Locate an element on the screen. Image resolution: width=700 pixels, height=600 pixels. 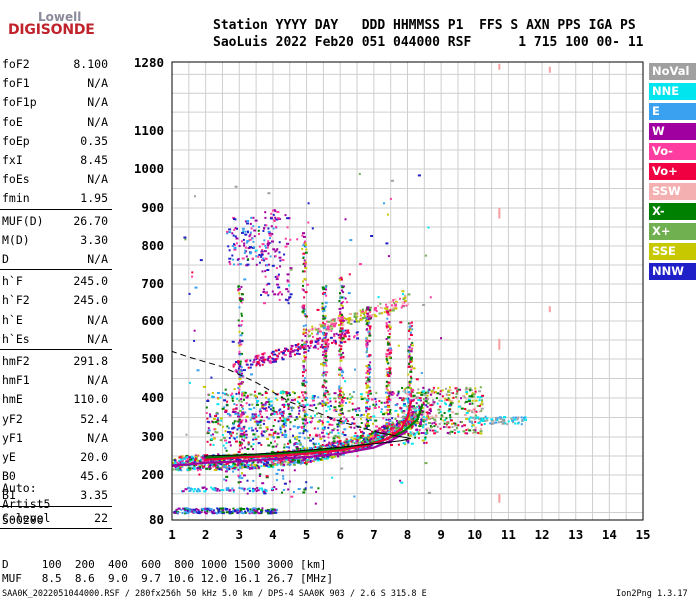
profile-curve-solid is located at coordinates (307, 444).